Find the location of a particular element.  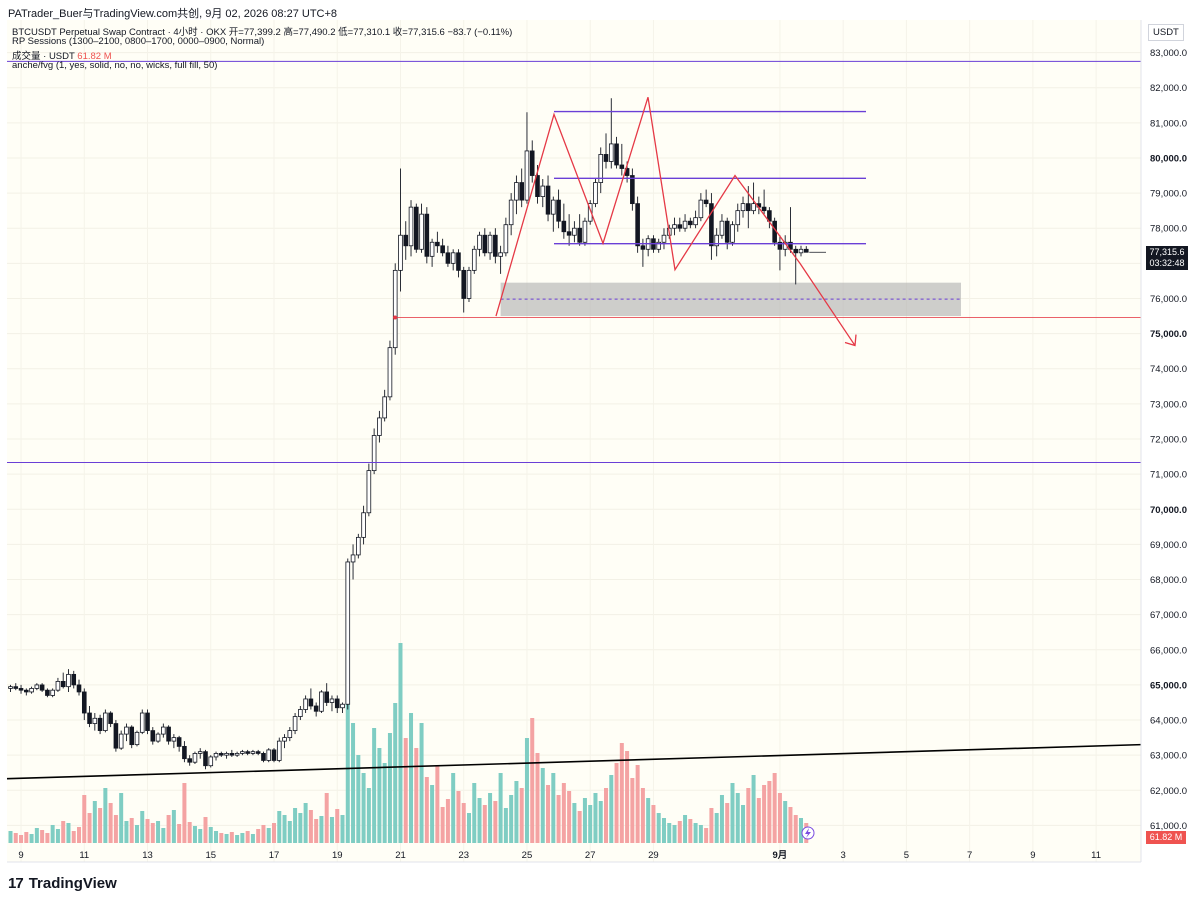

fvg-zone is located at coordinates (730, 299).